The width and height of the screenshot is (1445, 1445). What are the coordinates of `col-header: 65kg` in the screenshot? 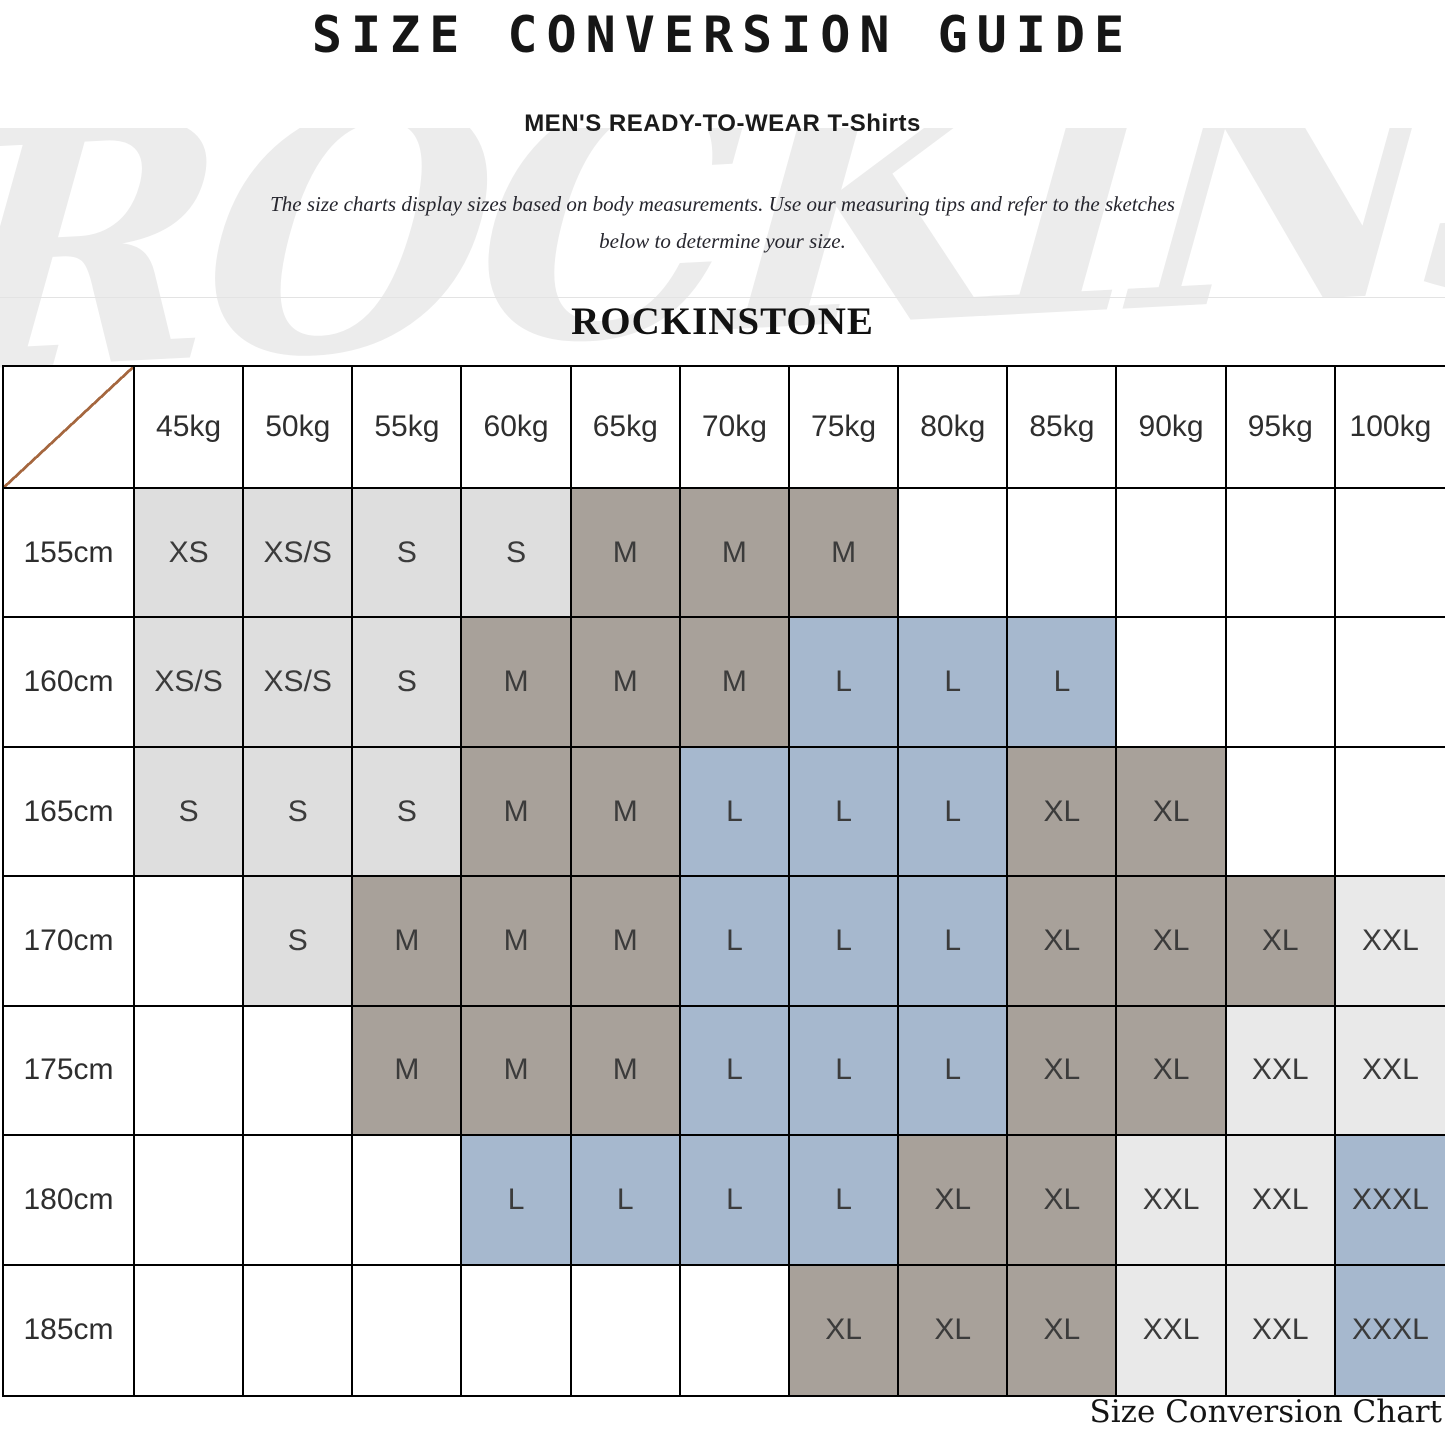 It's located at (626, 428).